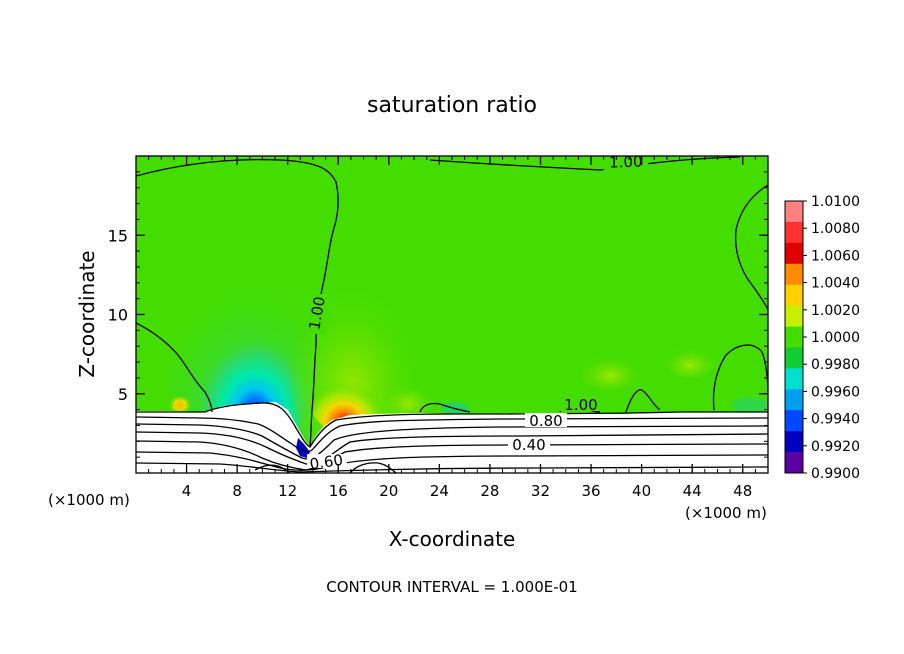 The height and width of the screenshot is (654, 904). What do you see at coordinates (277, 425) in the screenshot?
I see `lower-layer-notch` at bounding box center [277, 425].